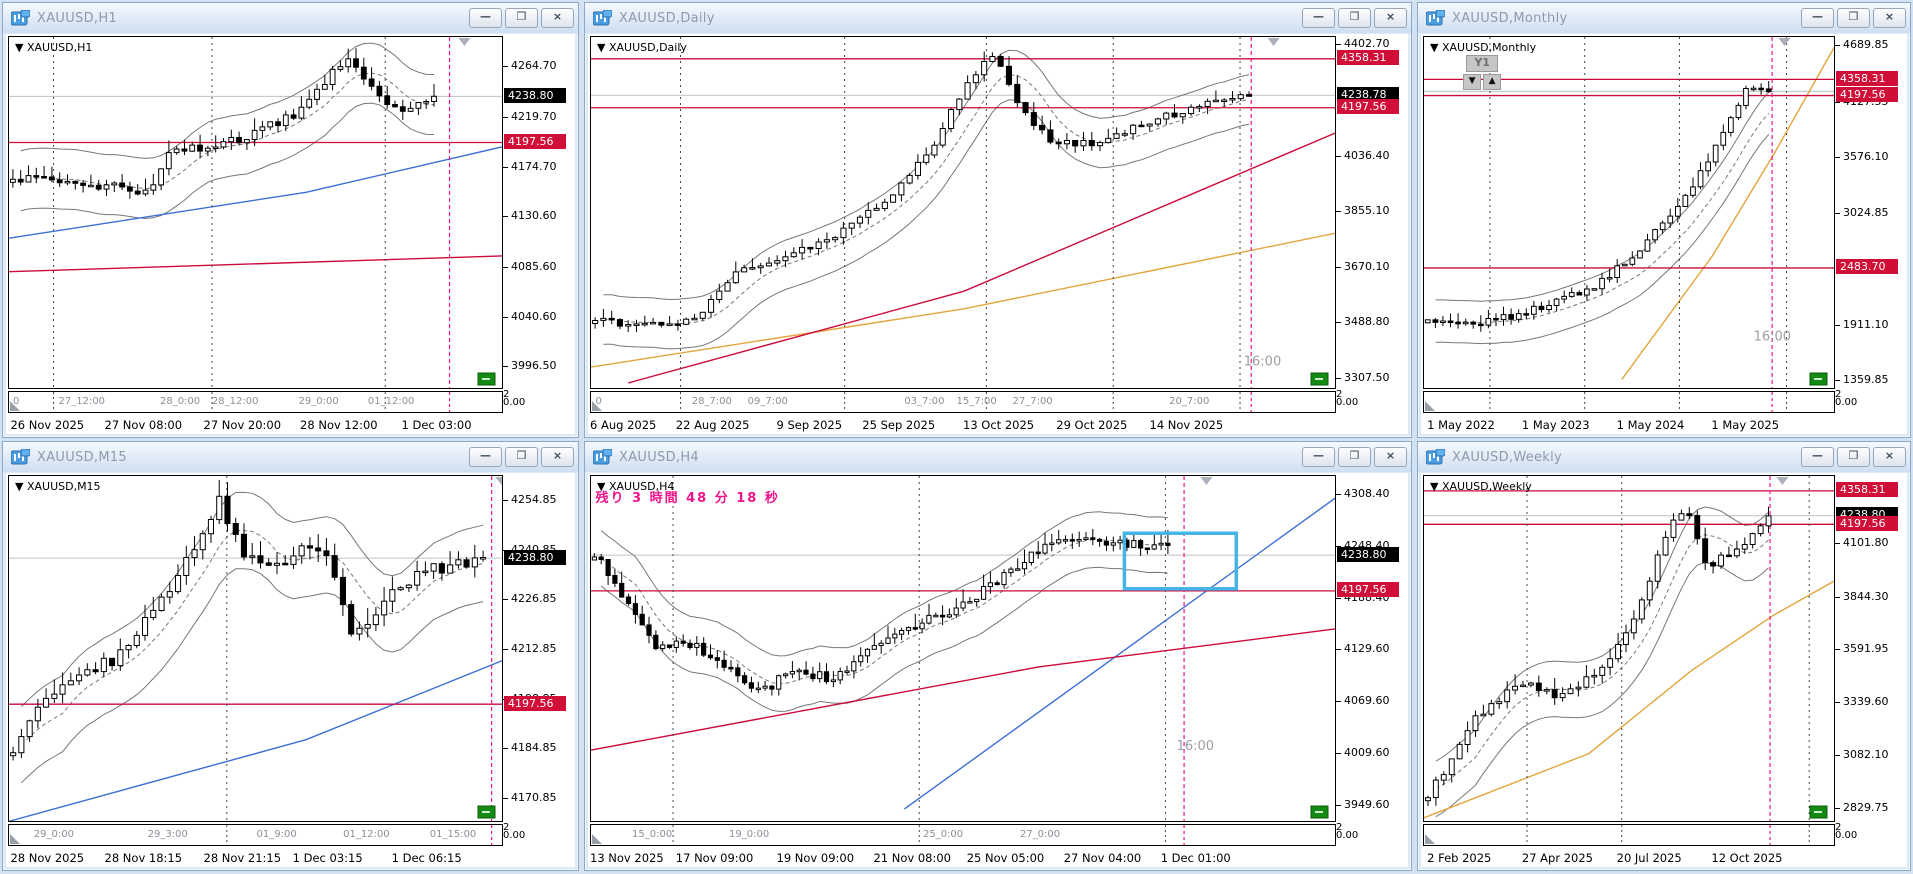 The image size is (1913, 874). Describe the element at coordinates (1367, 648) in the screenshot. I see `price-tick-label: 4129.60` at that location.